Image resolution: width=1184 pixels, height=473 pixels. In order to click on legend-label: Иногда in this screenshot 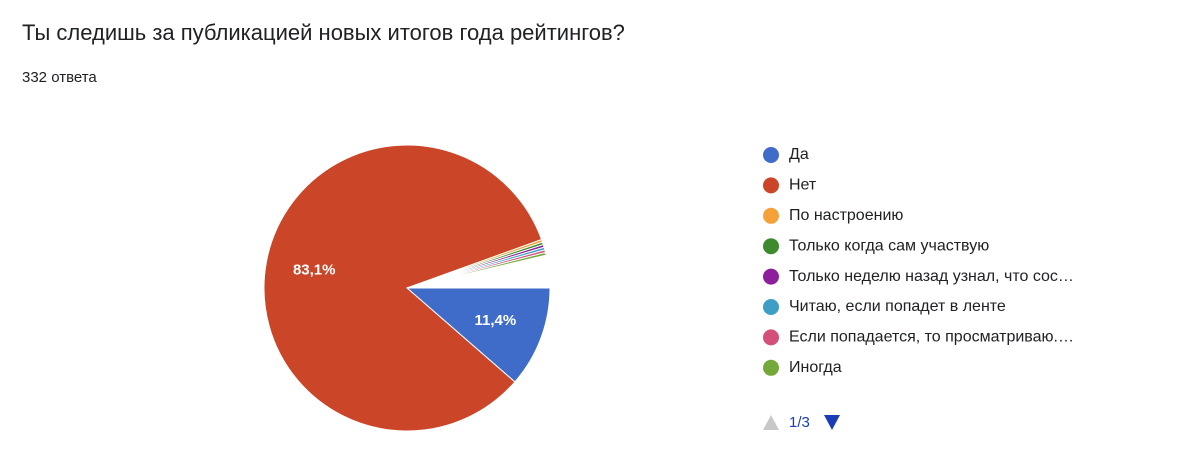, I will do `click(815, 367)`.